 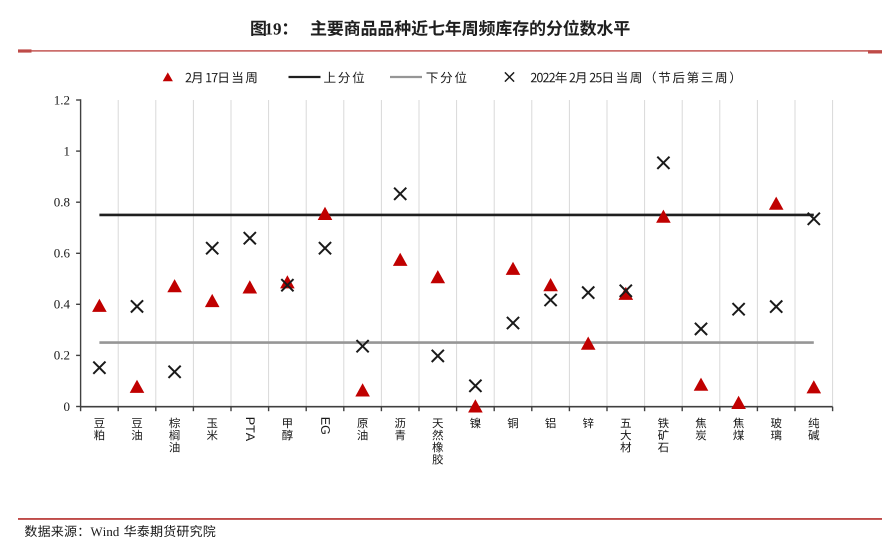 I want to click on svg-text: 0.8, so click(x=62, y=202).